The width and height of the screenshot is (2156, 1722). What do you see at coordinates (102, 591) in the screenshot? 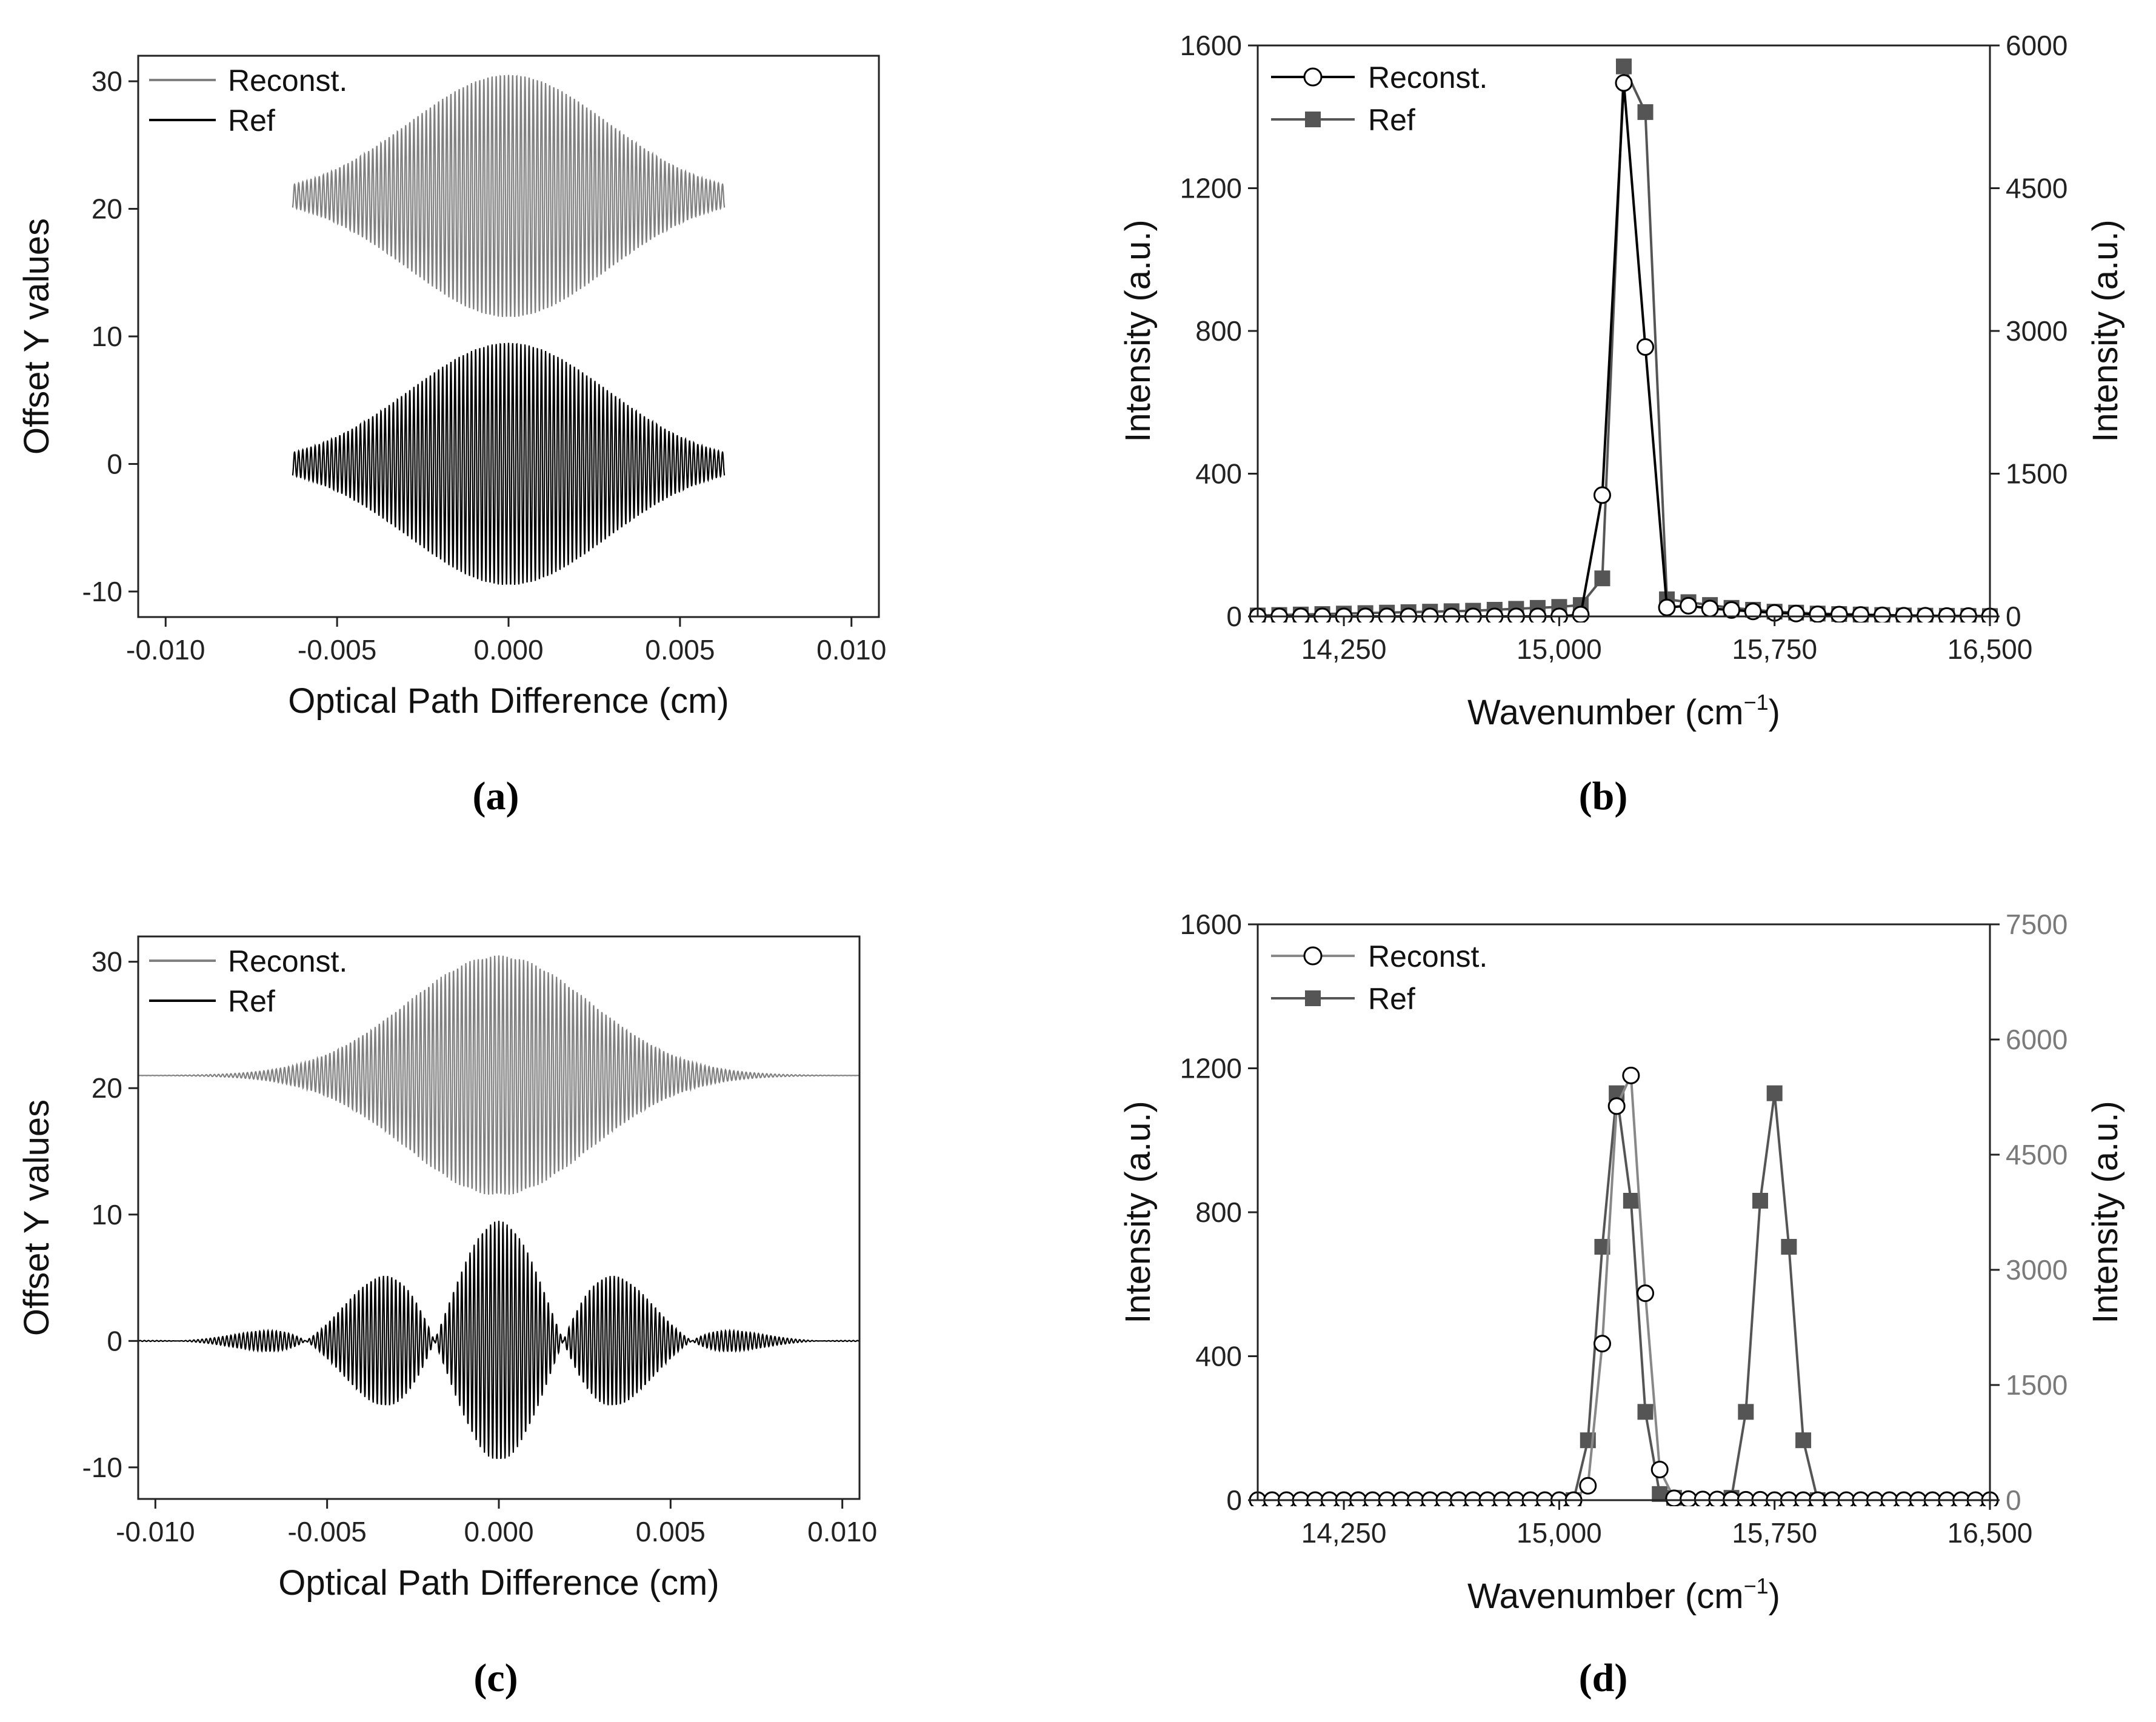
I see `y-tick-label: -10` at bounding box center [102, 591].